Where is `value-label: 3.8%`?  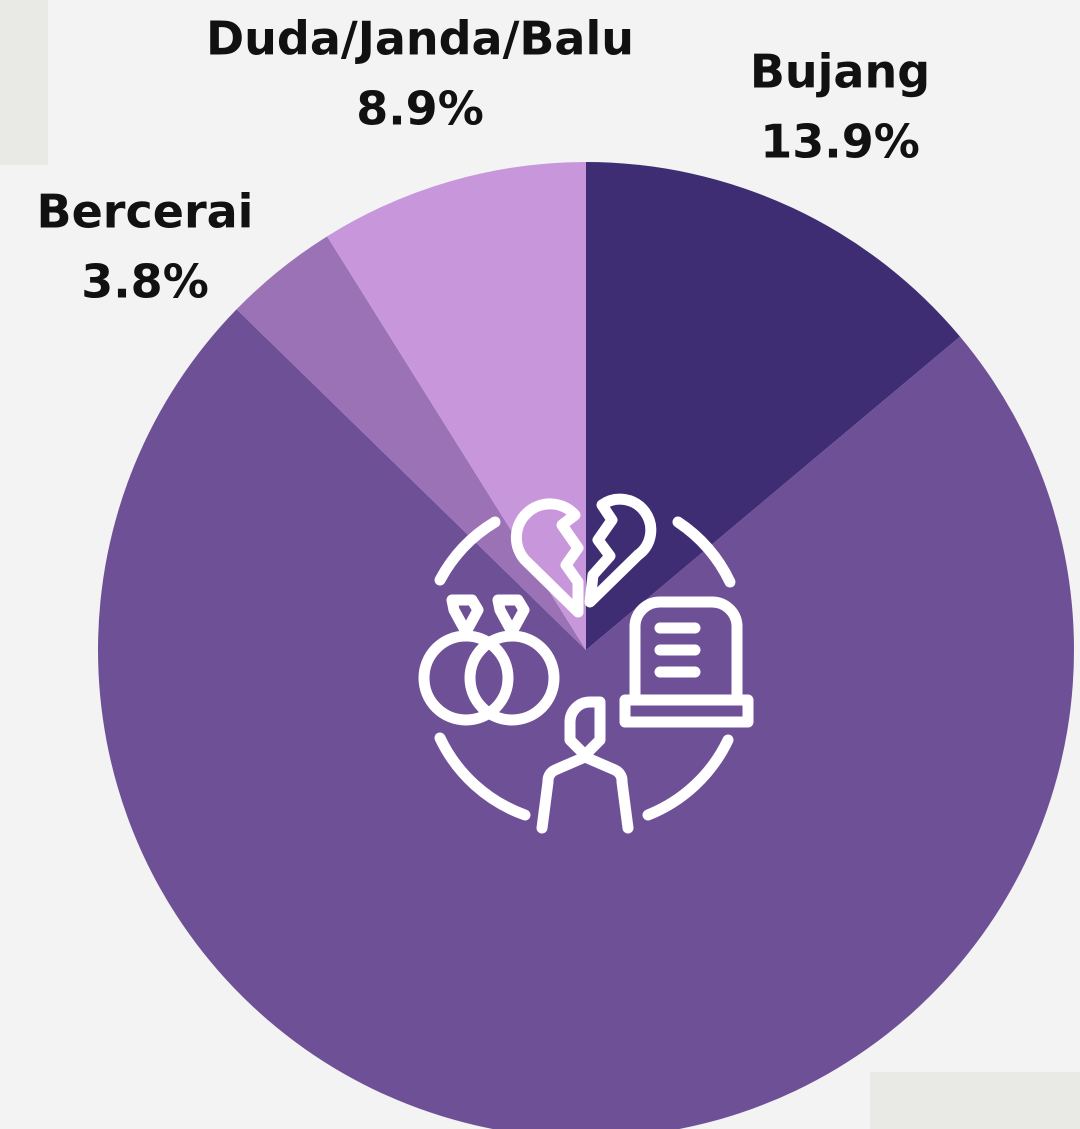
value-label: 3.8% is located at coordinates (145, 282).